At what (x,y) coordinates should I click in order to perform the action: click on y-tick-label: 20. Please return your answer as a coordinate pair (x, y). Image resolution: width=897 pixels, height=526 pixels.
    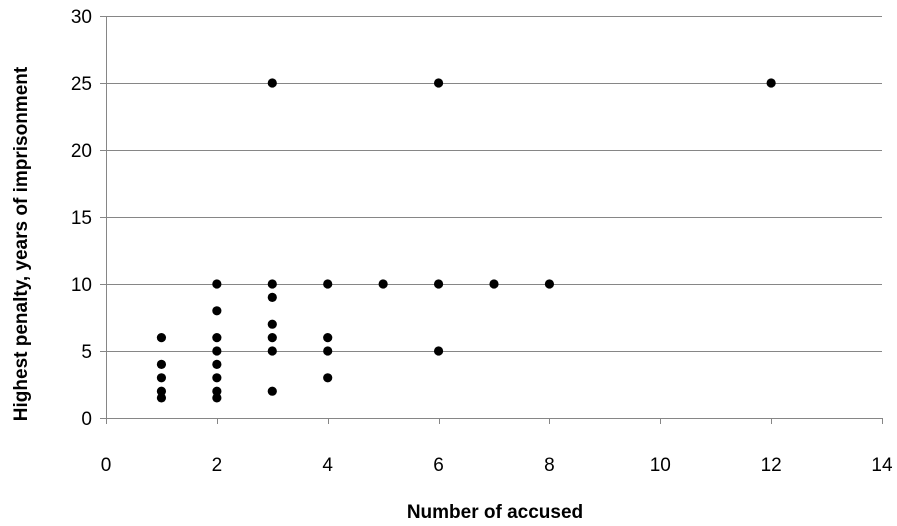
    Looking at the image, I should click on (81, 151).